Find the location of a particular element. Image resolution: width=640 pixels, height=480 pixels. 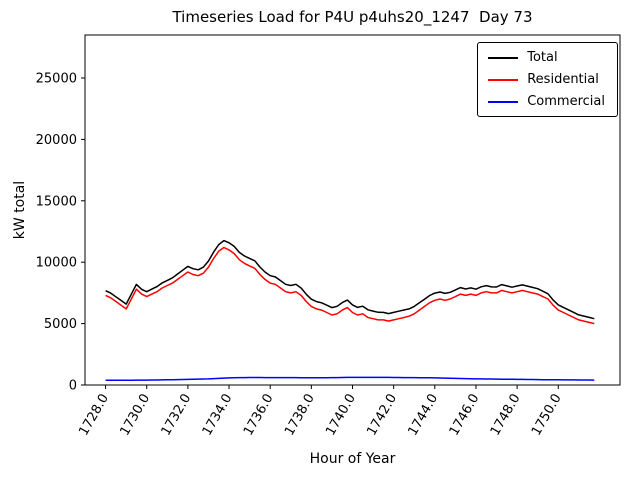

legend-entry-total: Total is located at coordinates (546, 57).